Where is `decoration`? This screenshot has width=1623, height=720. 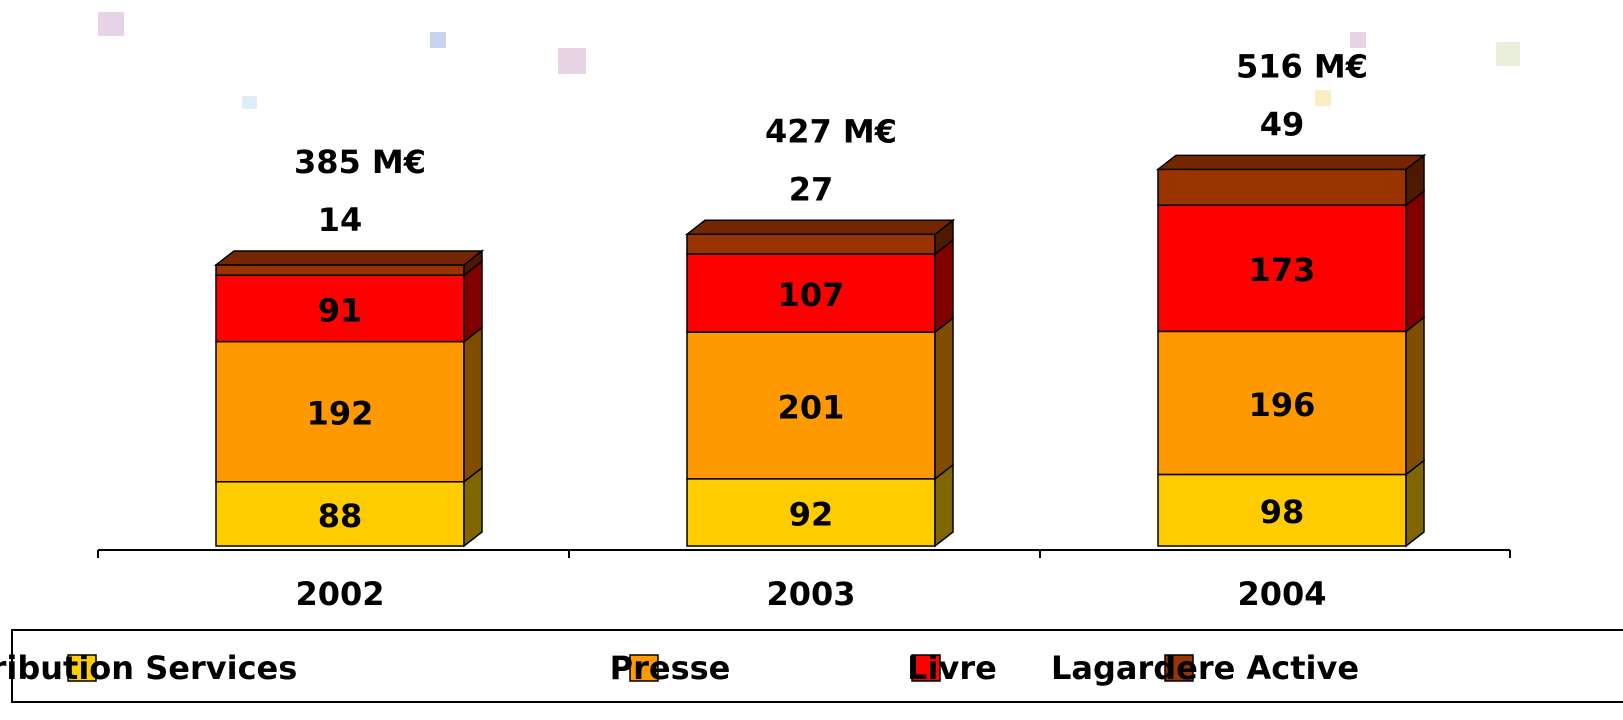 decoration is located at coordinates (809, 60).